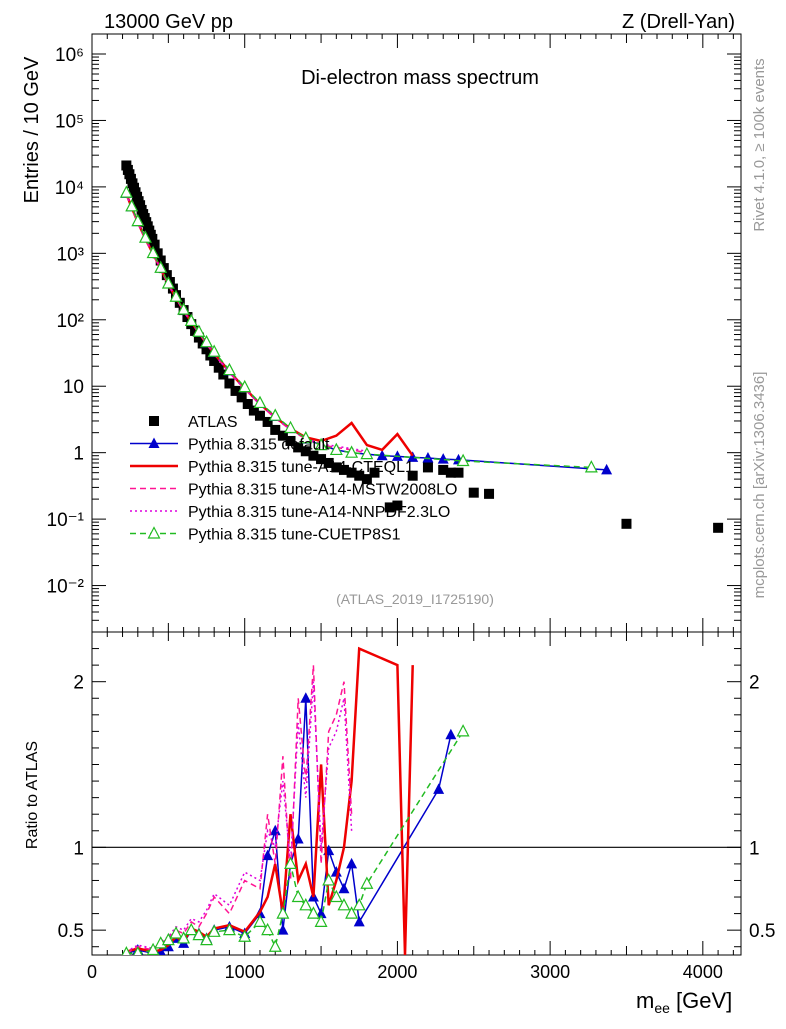  What do you see at coordinates (78, 683) in the screenshot?
I see `ratio-y-tick-label: 2` at bounding box center [78, 683].